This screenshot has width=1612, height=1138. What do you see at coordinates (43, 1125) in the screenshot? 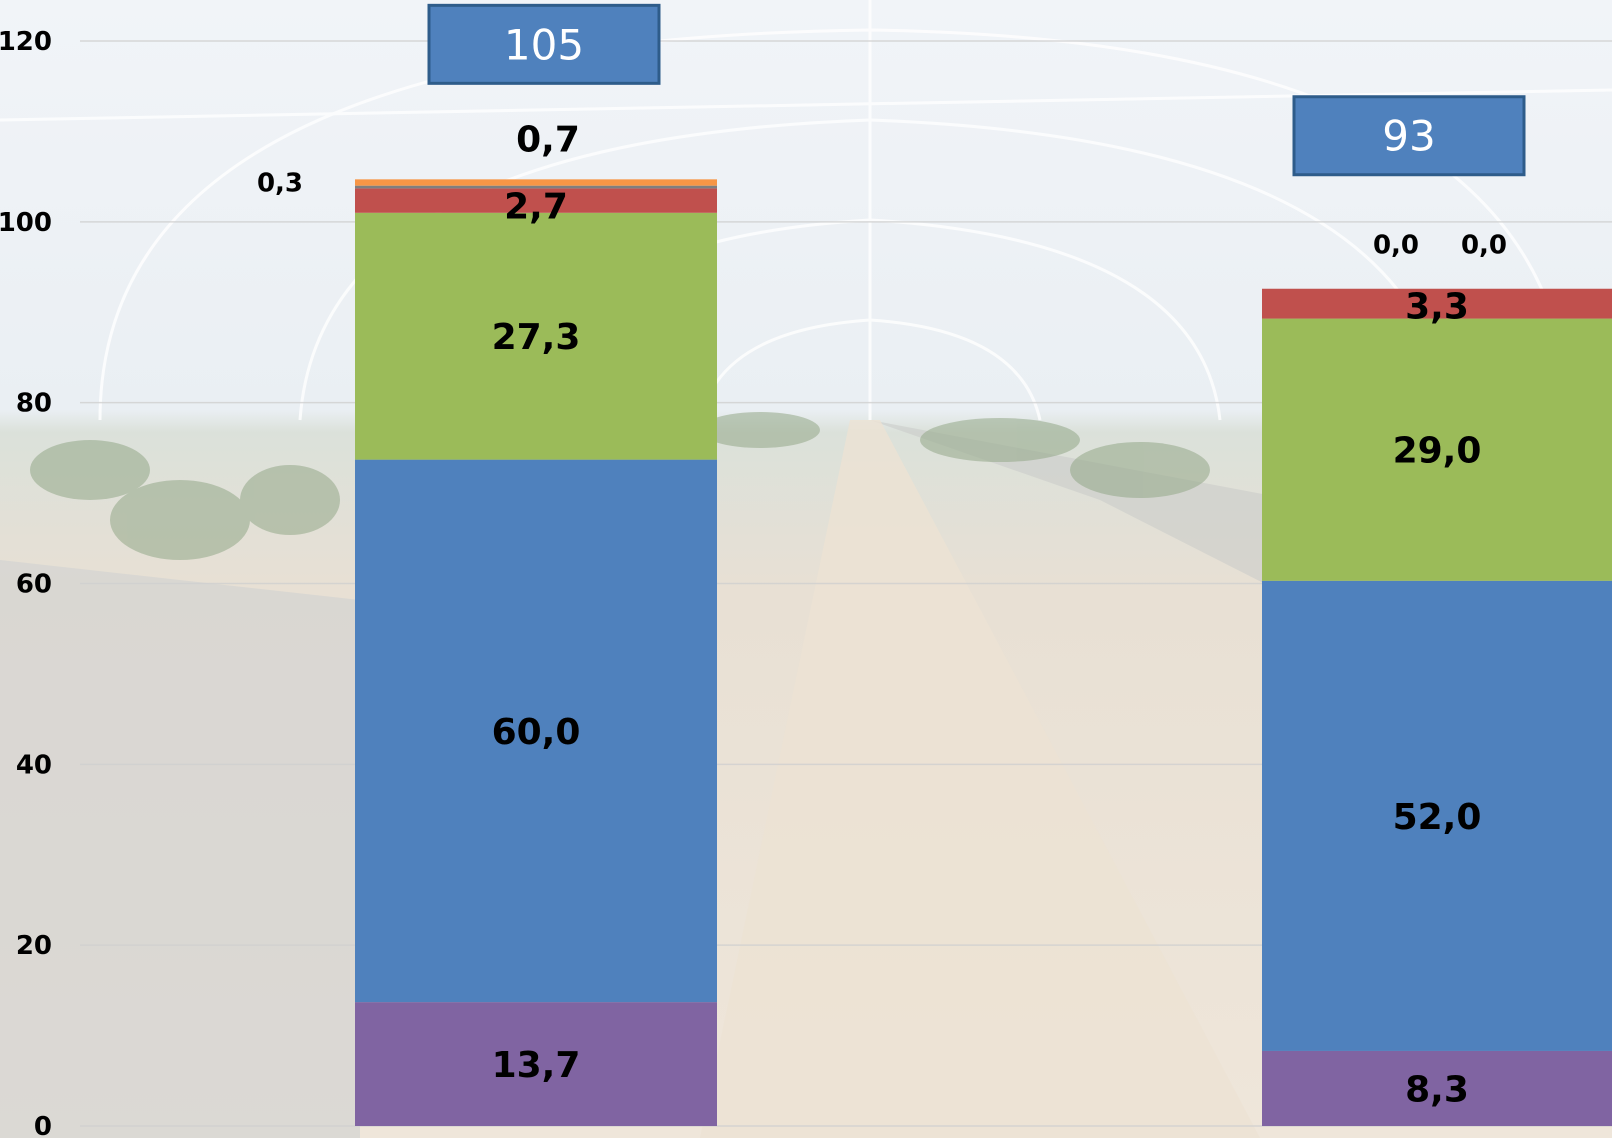
I see `y-tick-label: 0` at bounding box center [43, 1125].